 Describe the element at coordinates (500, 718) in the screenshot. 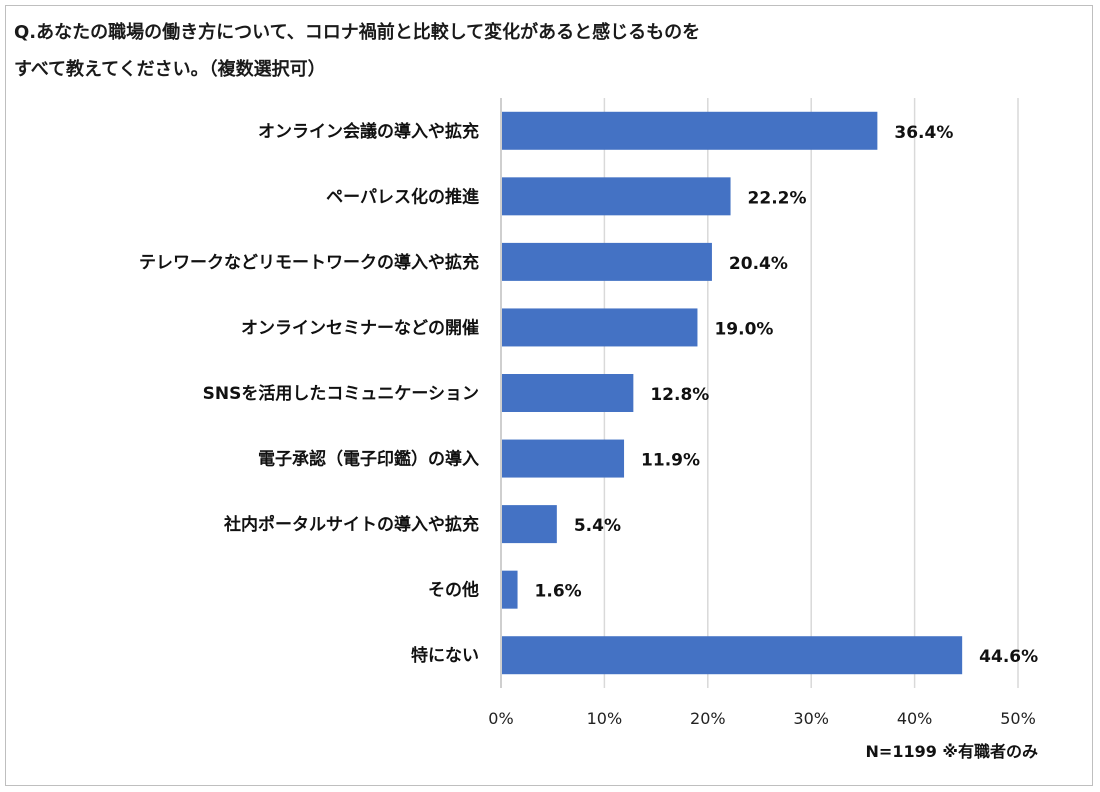

I see `x-tick-label-0: 0%` at that location.